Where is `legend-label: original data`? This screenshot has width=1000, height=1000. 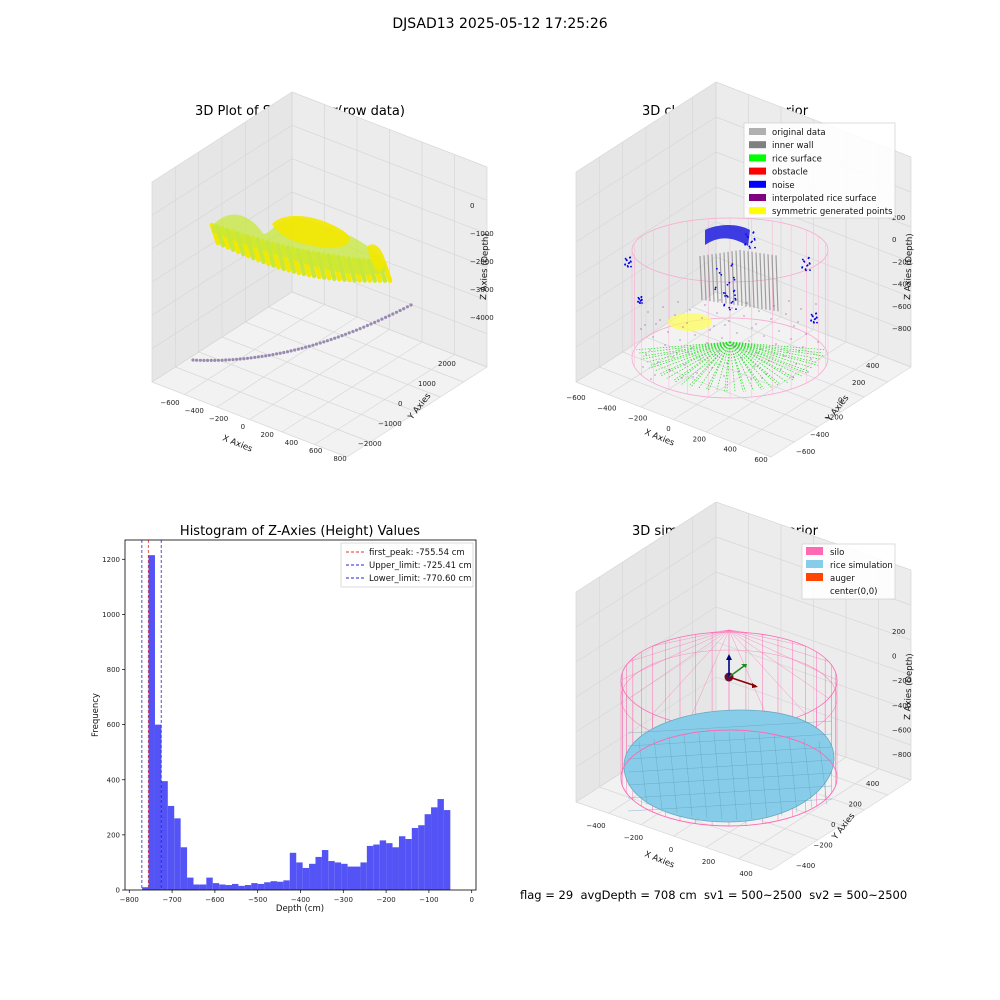 legend-label: original data is located at coordinates (799, 133).